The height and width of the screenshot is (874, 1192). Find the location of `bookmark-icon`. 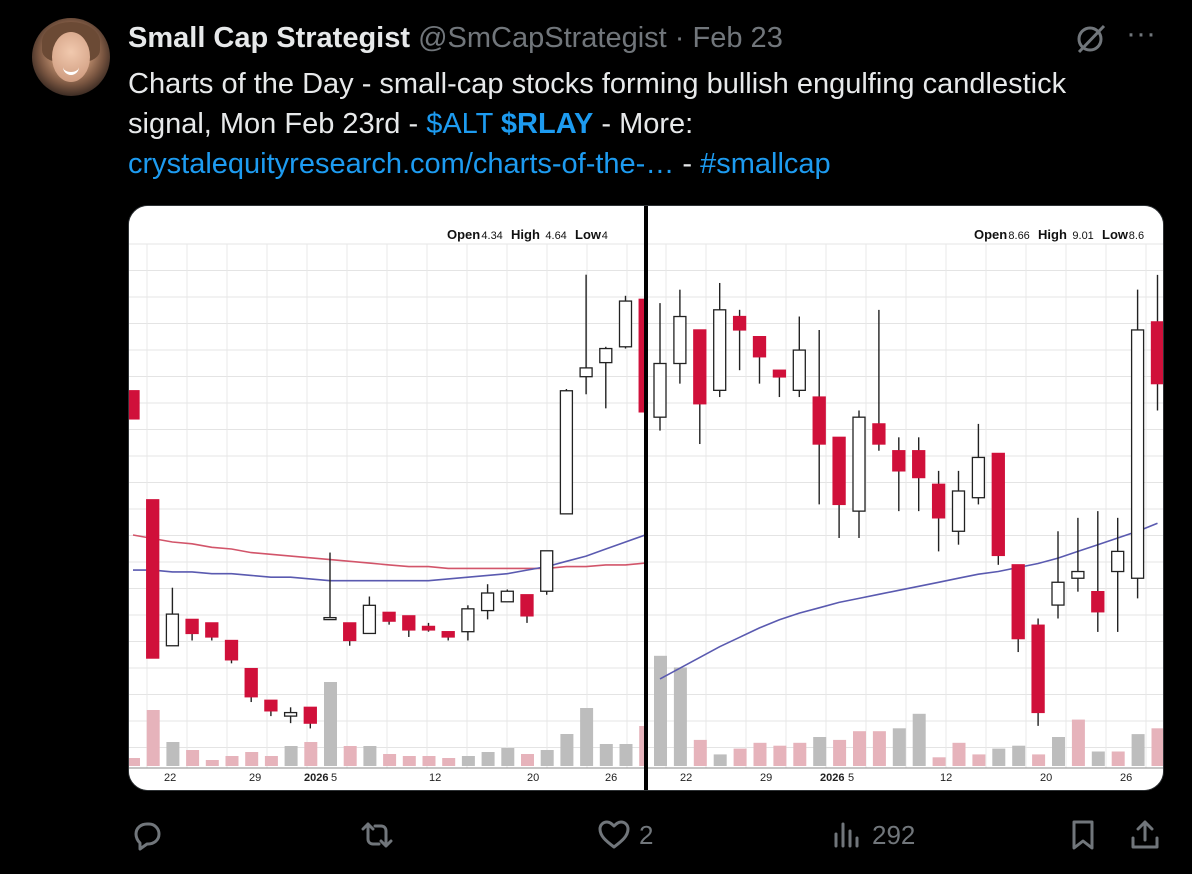

bookmark-icon is located at coordinates (1083, 835).